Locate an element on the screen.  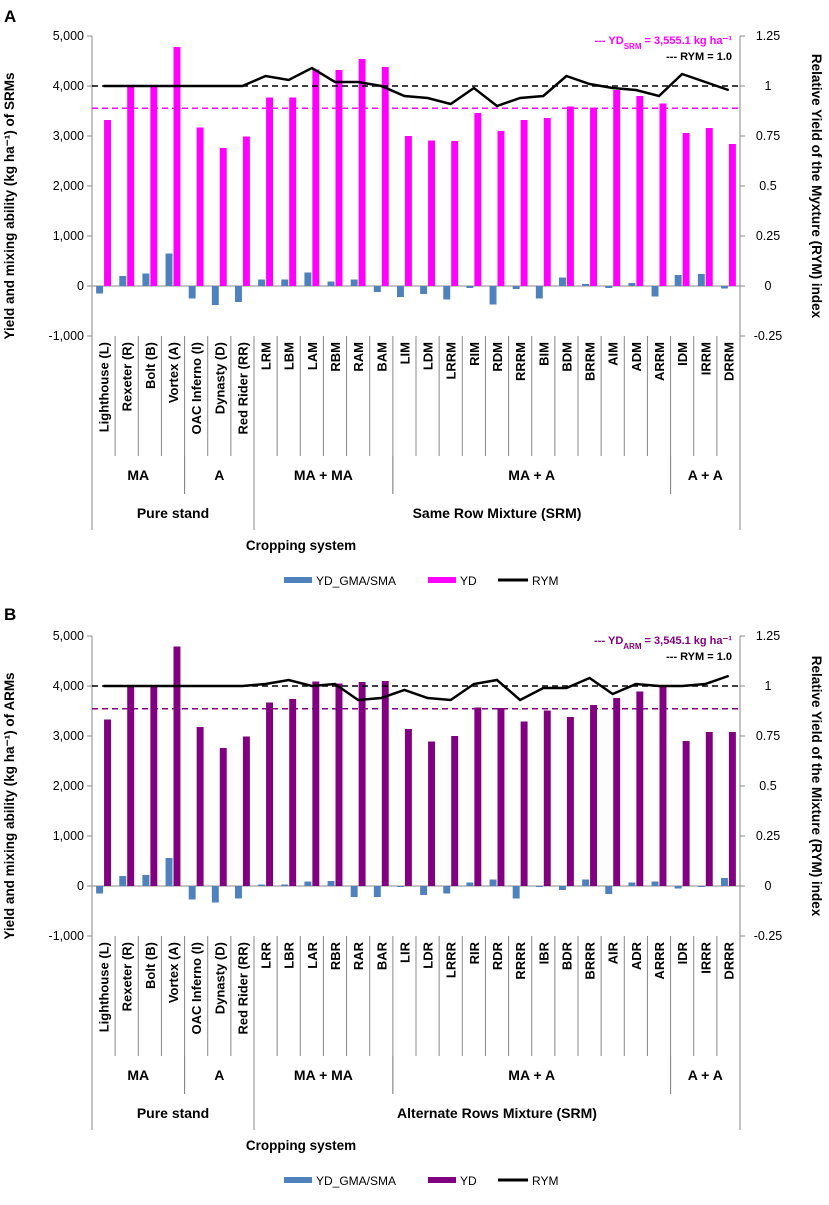
category-label: Rexeter (R) is located at coordinates (127, 976).